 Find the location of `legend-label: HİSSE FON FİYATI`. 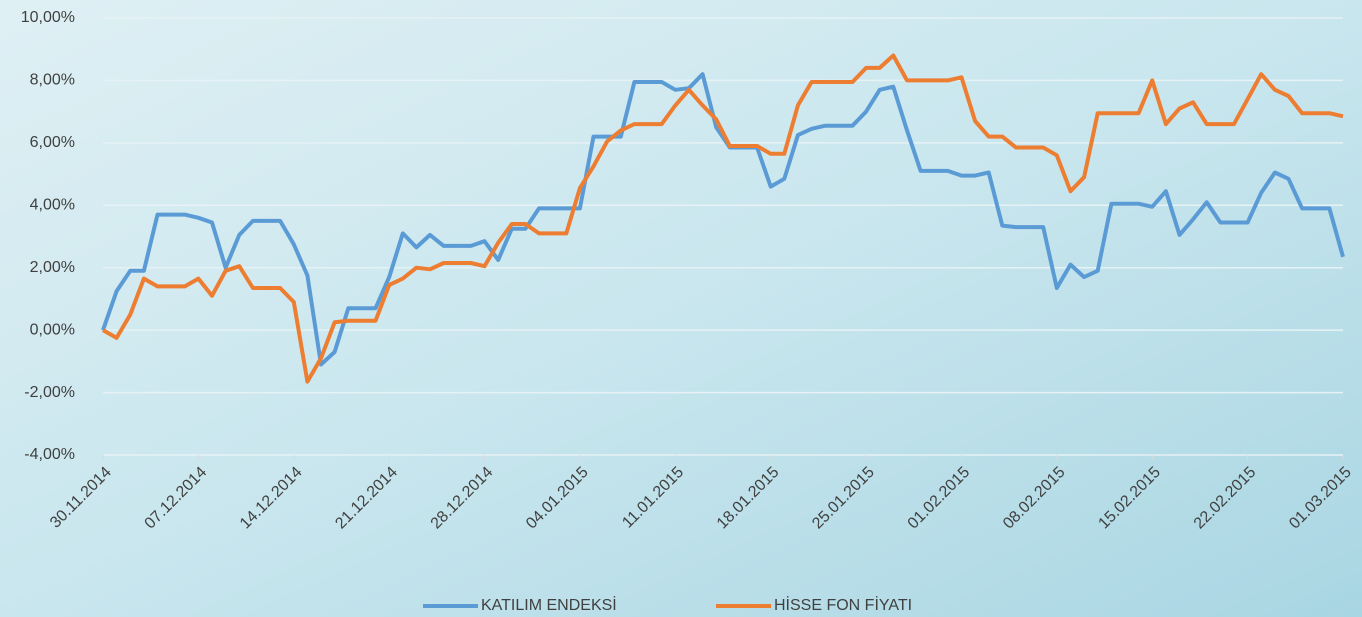

legend-label: HİSSE FON FİYATI is located at coordinates (843, 604).